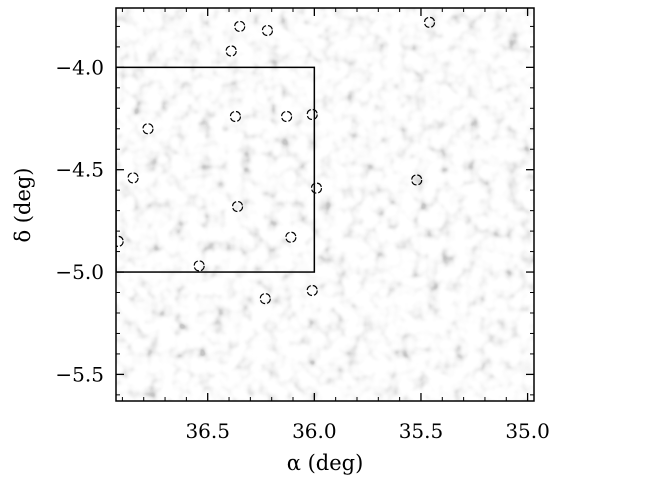 This screenshot has width=654, height=481. Describe the element at coordinates (79, 67) in the screenshot. I see `y-tick-label: −4.0` at that location.